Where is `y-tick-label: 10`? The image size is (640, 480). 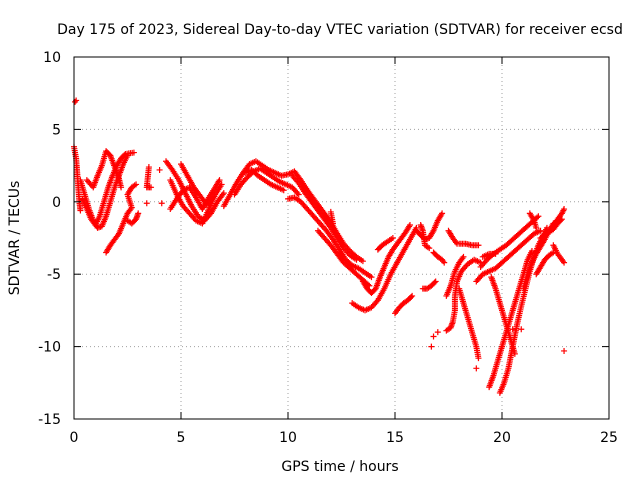 y-tick-label: 10 is located at coordinates (52, 58).